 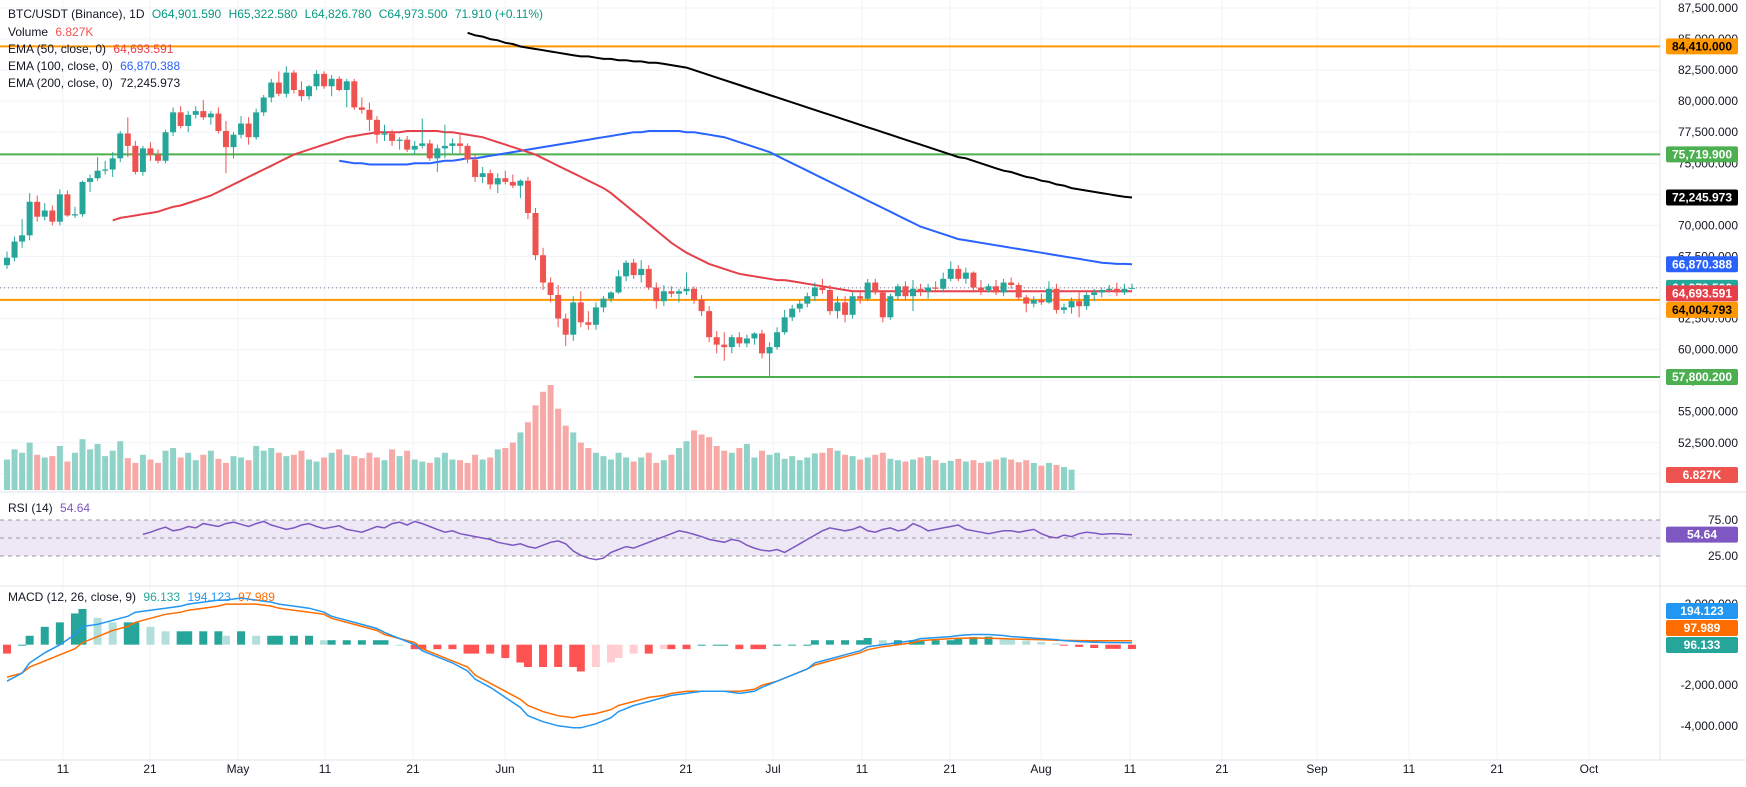 I want to click on rsi-legend: RSI (14) 54.64, so click(x=49, y=508).